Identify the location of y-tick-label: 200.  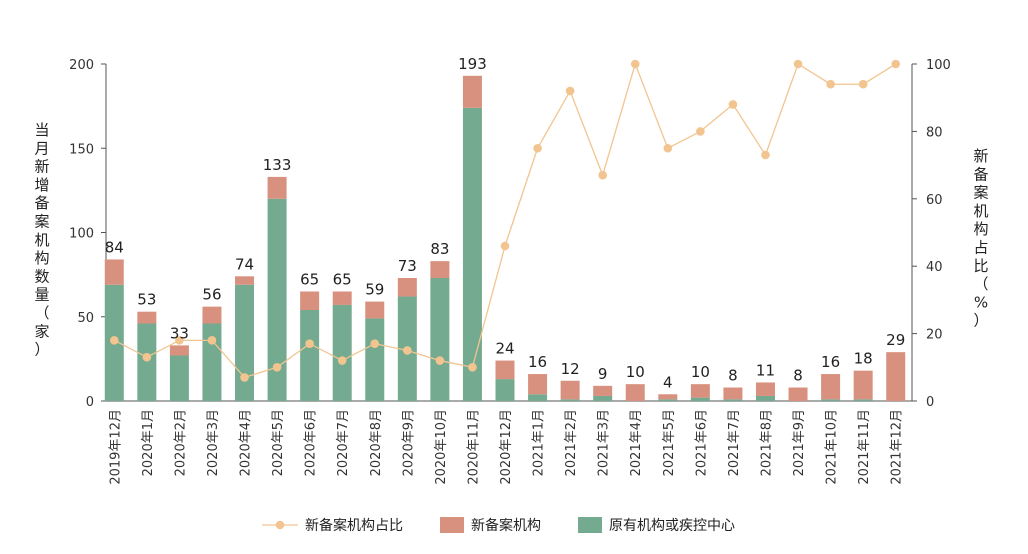
(81, 65).